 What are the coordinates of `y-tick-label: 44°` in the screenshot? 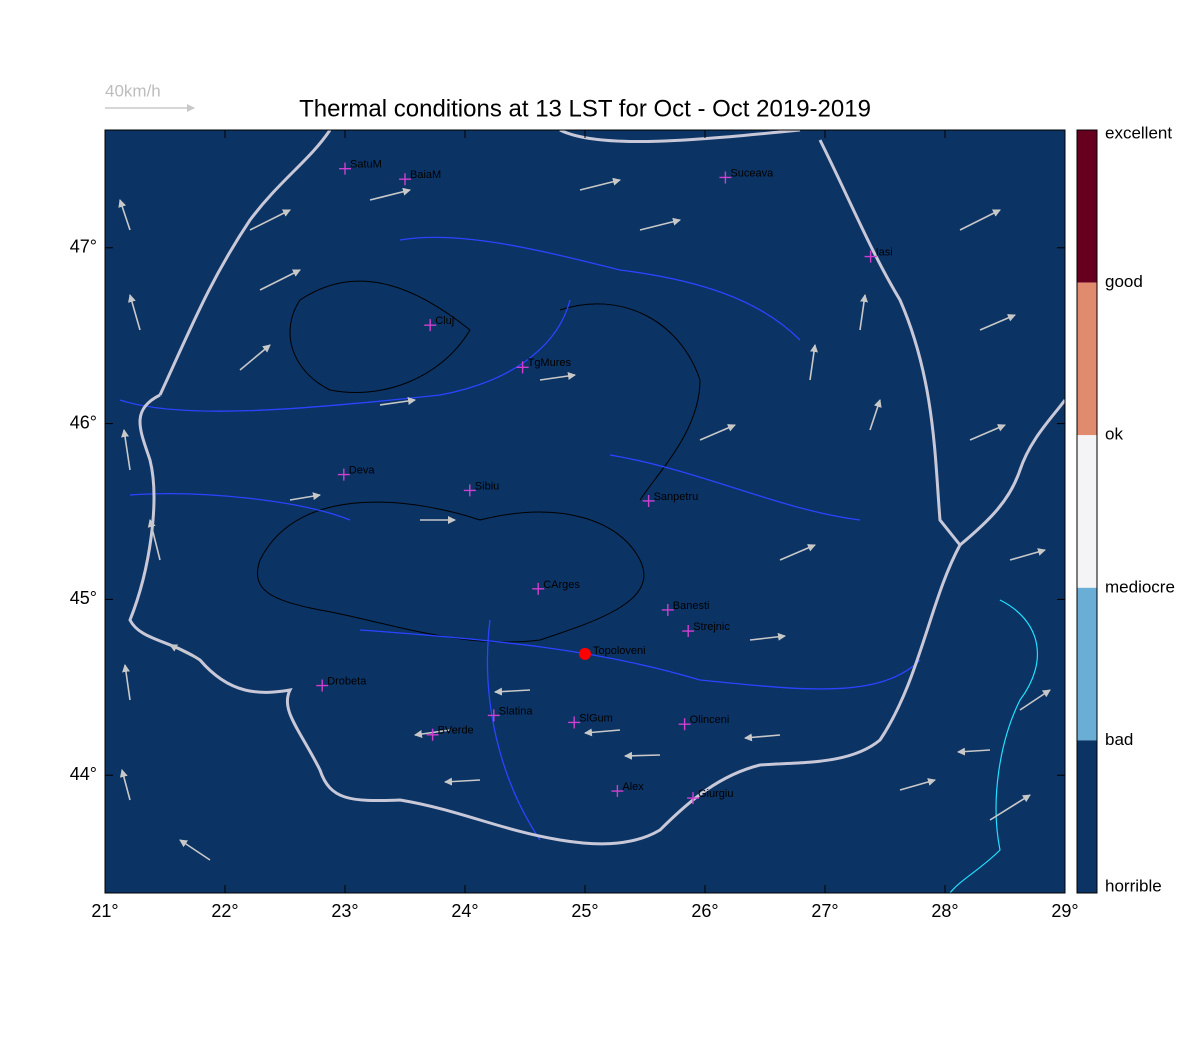 It's located at (83, 774).